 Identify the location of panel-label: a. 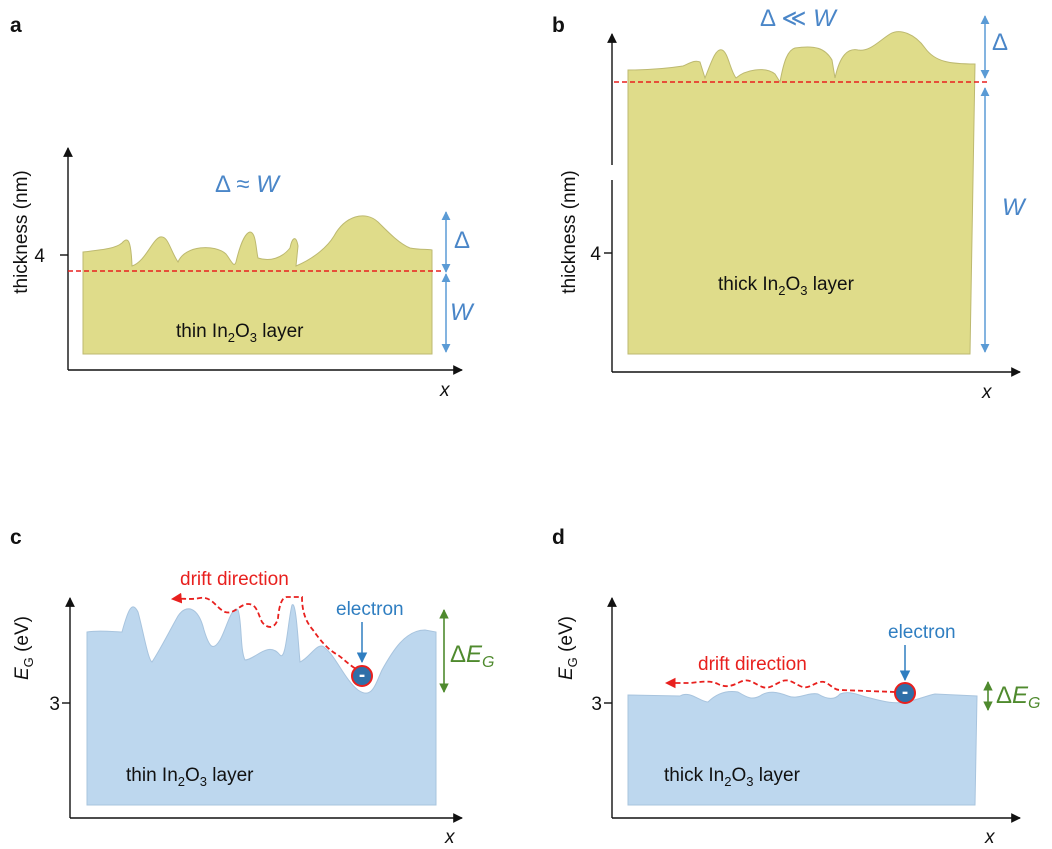
(16, 25).